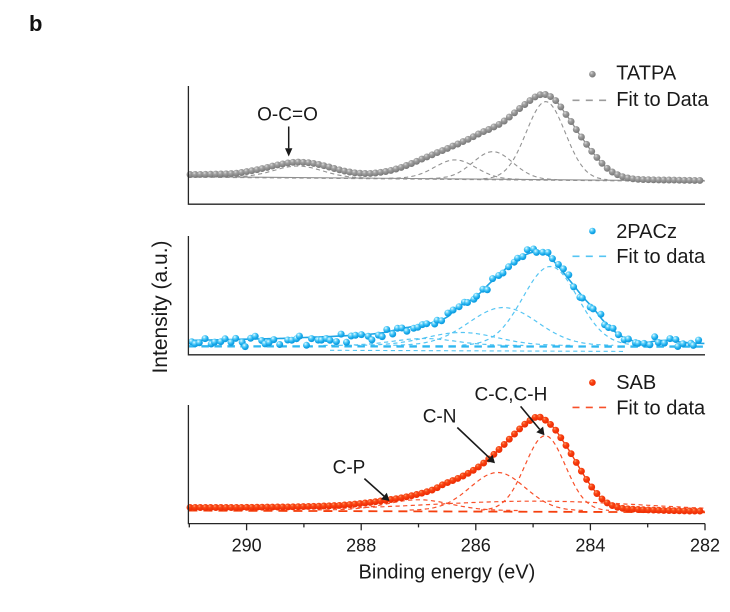 The width and height of the screenshot is (730, 612). What do you see at coordinates (440, 417) in the screenshot?
I see `svg-text: C-N` at bounding box center [440, 417].